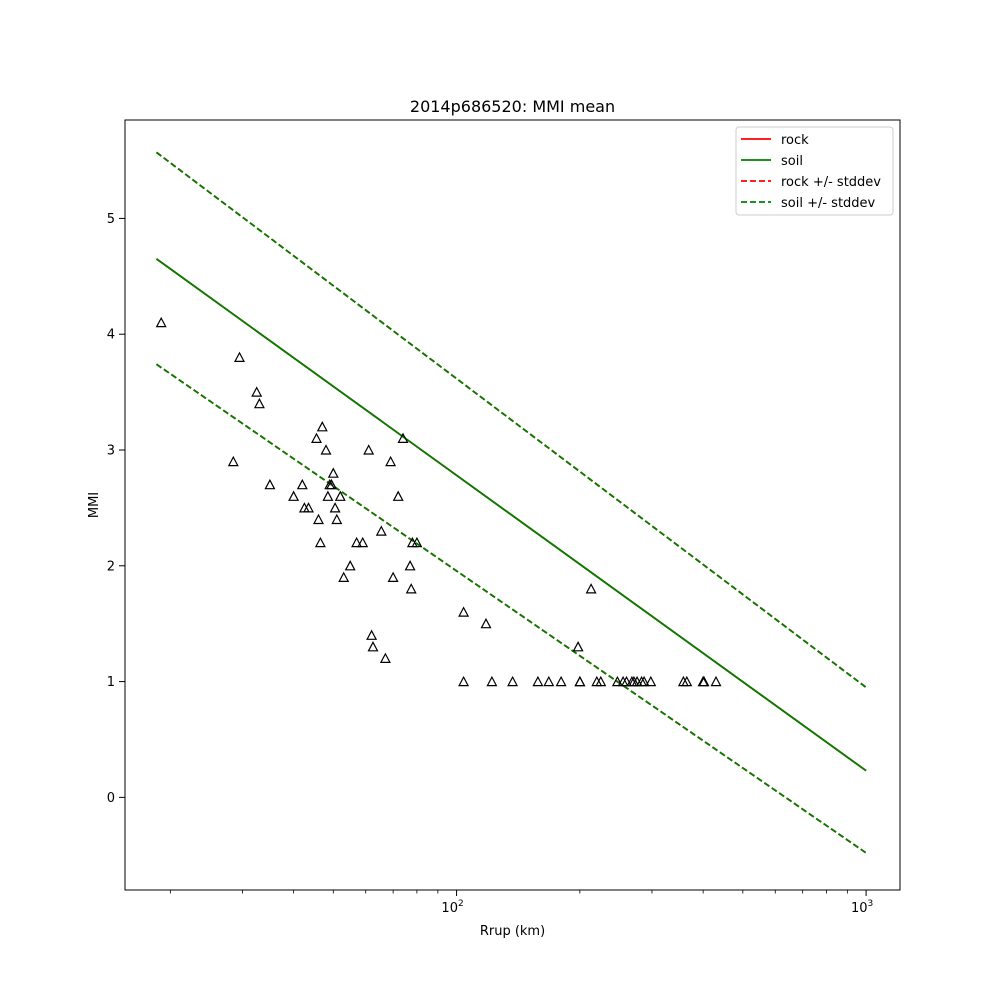 The height and width of the screenshot is (1000, 1000). I want to click on x-axis-label: Rrup (km), so click(512, 931).